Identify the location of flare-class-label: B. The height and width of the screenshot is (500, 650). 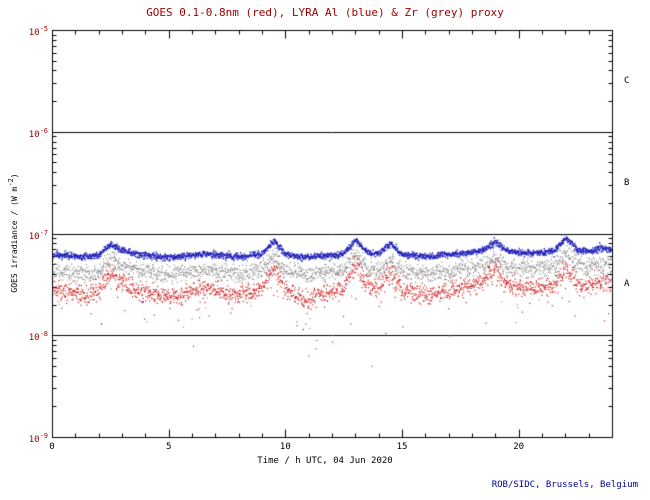
(627, 182).